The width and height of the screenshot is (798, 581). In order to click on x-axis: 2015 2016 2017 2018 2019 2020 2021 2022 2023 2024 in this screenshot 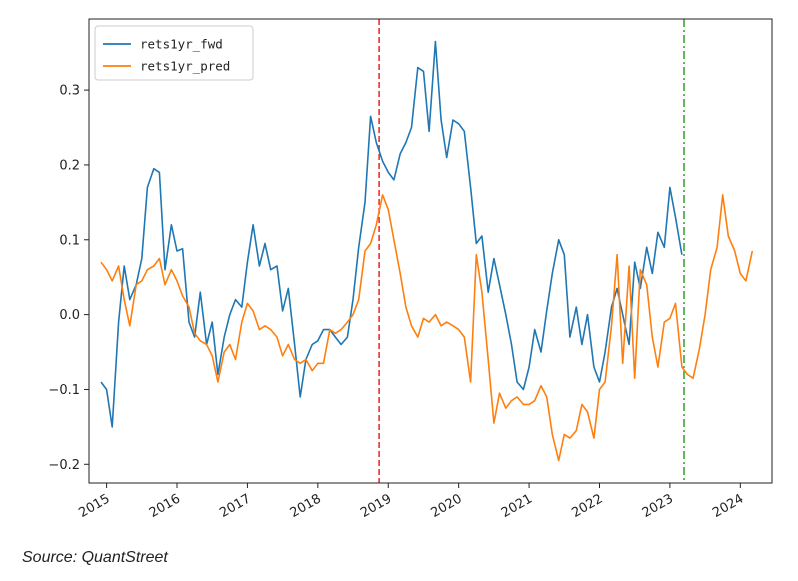, I will do `click(411, 502)`.